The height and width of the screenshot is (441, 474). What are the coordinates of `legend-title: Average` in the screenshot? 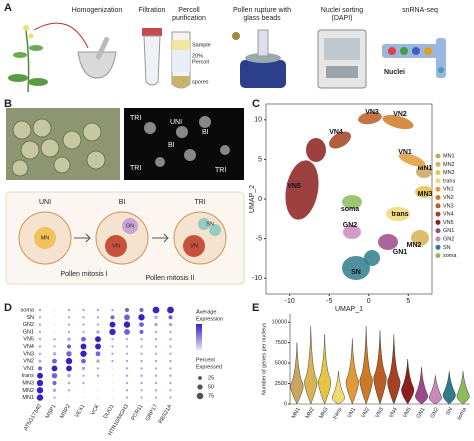 It's located at (206, 312).